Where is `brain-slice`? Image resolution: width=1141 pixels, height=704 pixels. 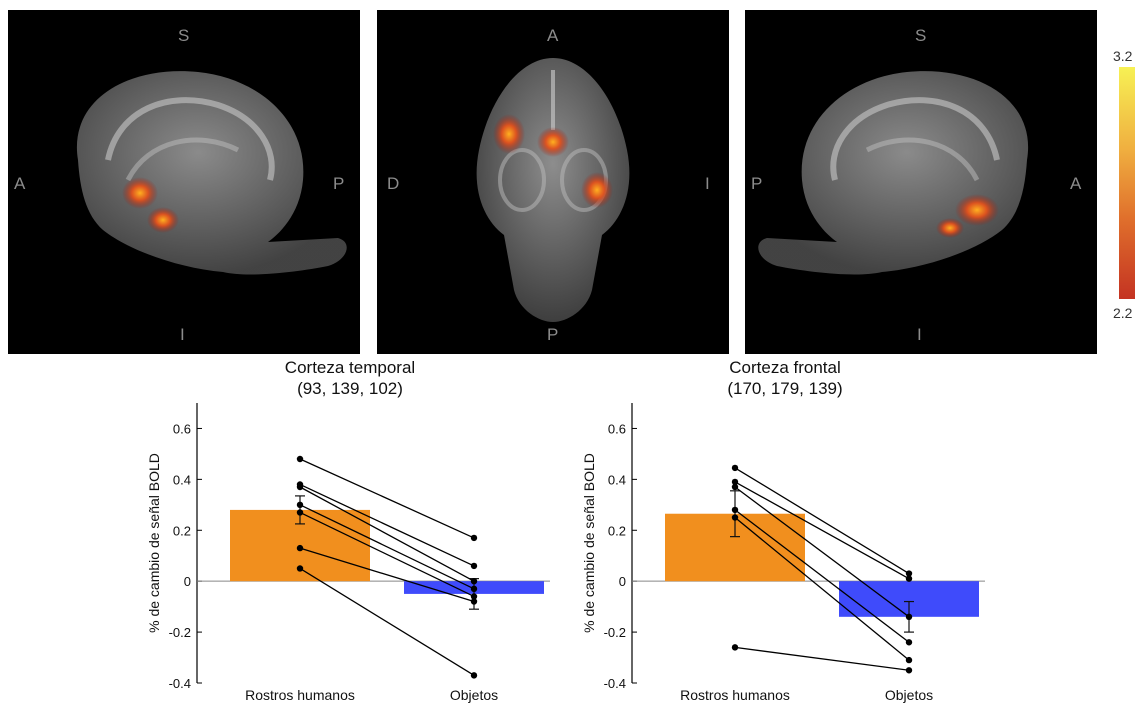
brain-slice is located at coordinates (211, 173).